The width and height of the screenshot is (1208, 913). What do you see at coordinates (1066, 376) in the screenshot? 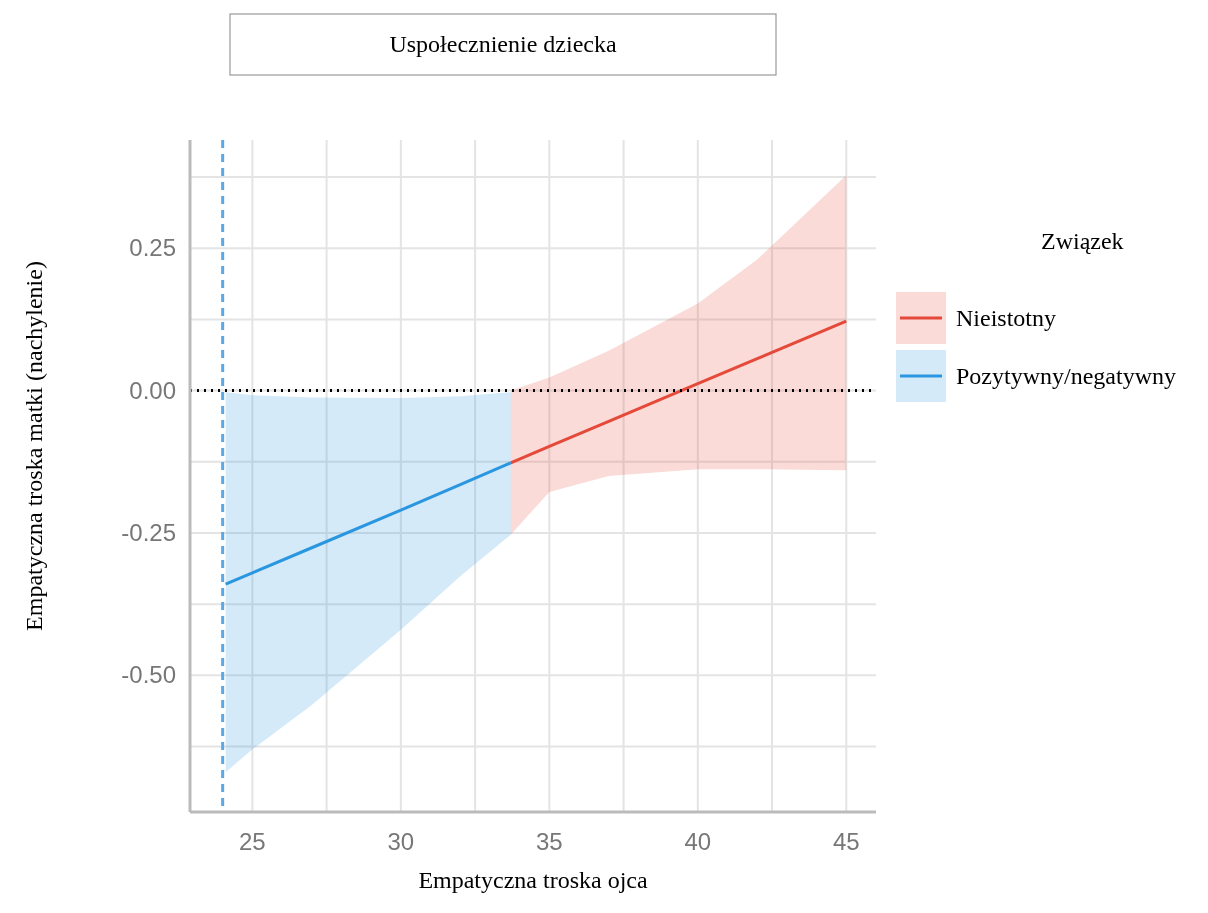
I see `legend-label: Pozytywny/negatywny` at bounding box center [1066, 376].